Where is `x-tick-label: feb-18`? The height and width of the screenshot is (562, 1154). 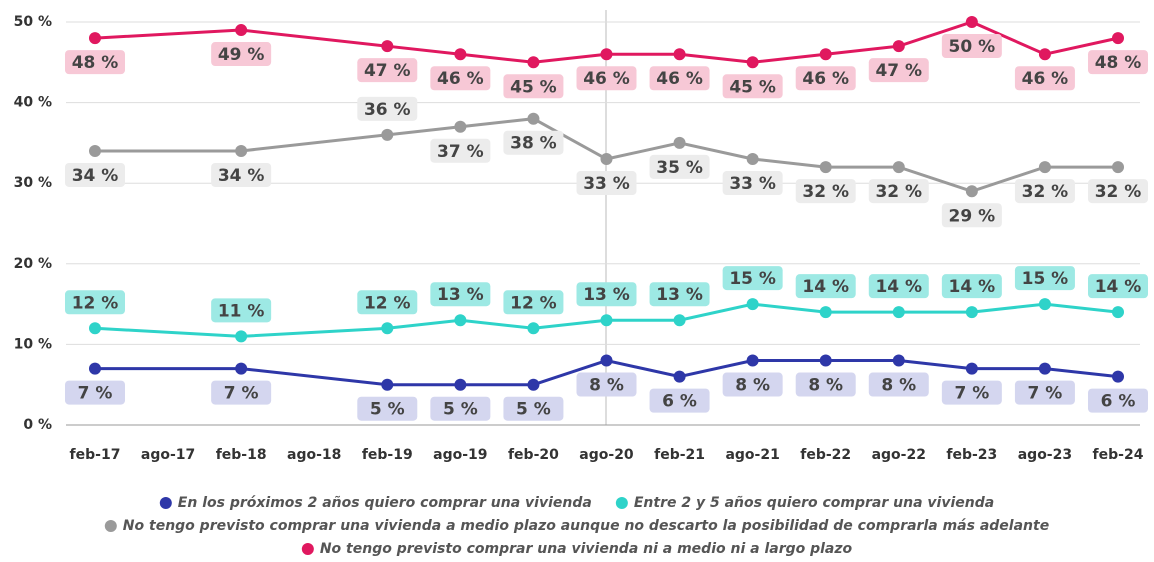
x-tick-label: feb-18 is located at coordinates (241, 455).